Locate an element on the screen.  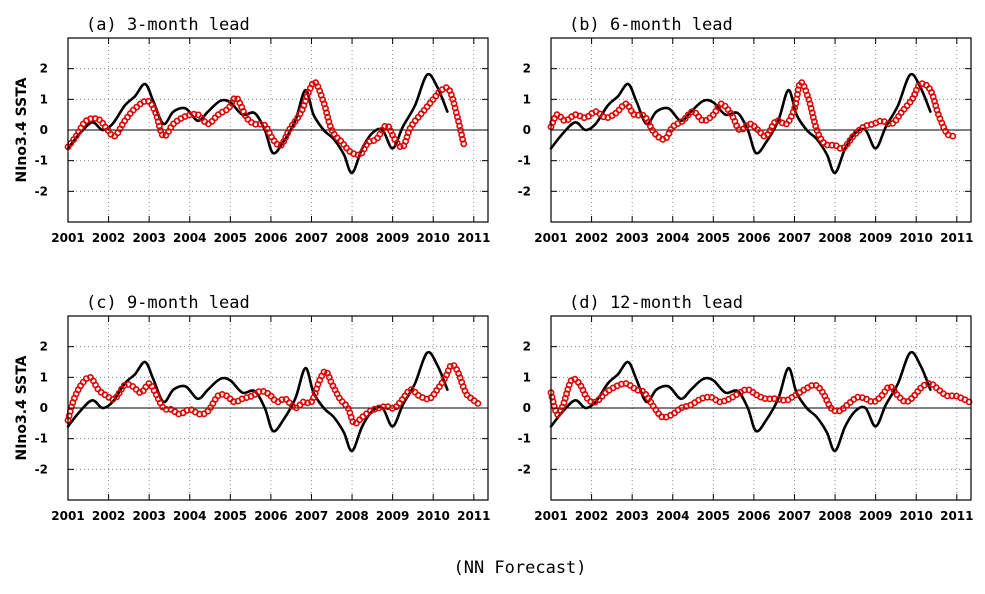
panel-title: (c) 9-month lead is located at coordinates (168, 303).